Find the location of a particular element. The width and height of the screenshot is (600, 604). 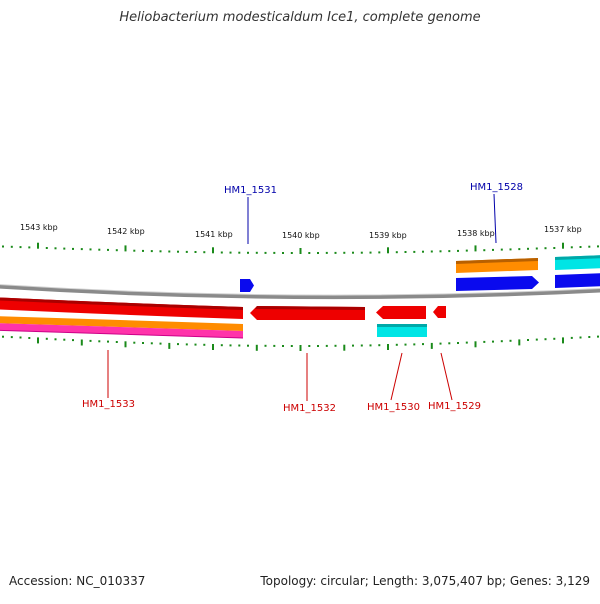

gene-HM1_1532-shade is located at coordinates (310, 308).